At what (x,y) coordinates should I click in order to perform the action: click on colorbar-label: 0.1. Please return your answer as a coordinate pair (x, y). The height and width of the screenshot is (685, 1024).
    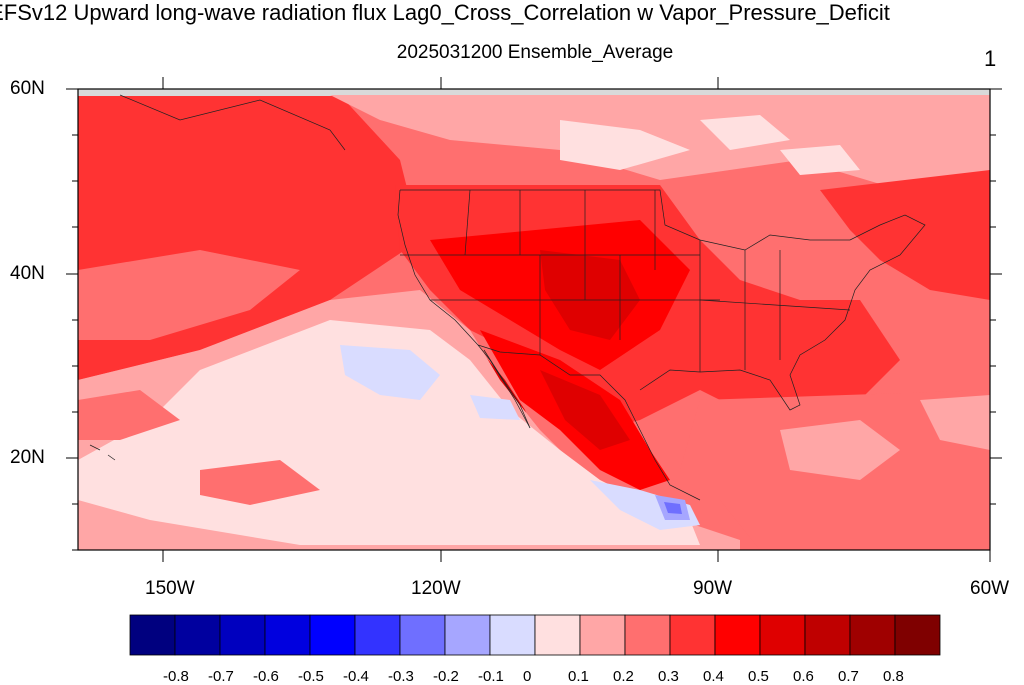
    Looking at the image, I should click on (578, 676).